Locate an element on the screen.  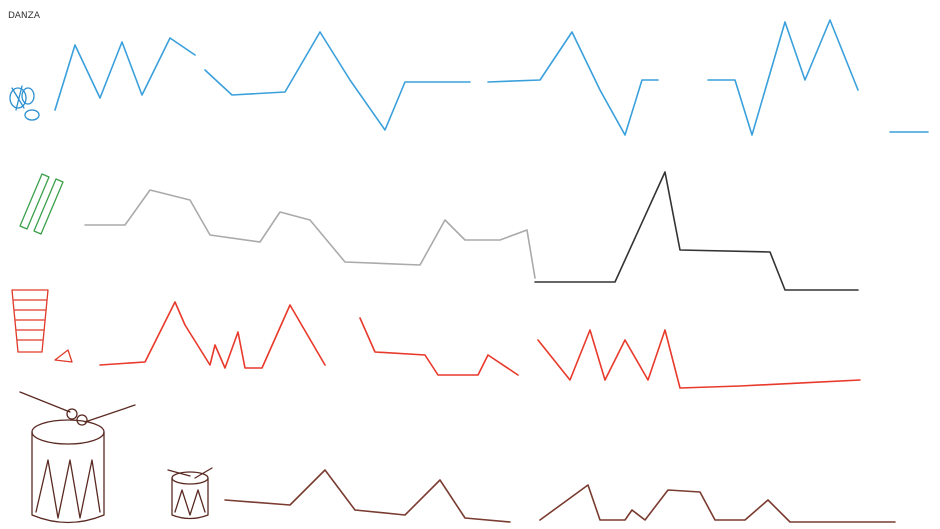
small-drum-icon is located at coordinates (190, 493).